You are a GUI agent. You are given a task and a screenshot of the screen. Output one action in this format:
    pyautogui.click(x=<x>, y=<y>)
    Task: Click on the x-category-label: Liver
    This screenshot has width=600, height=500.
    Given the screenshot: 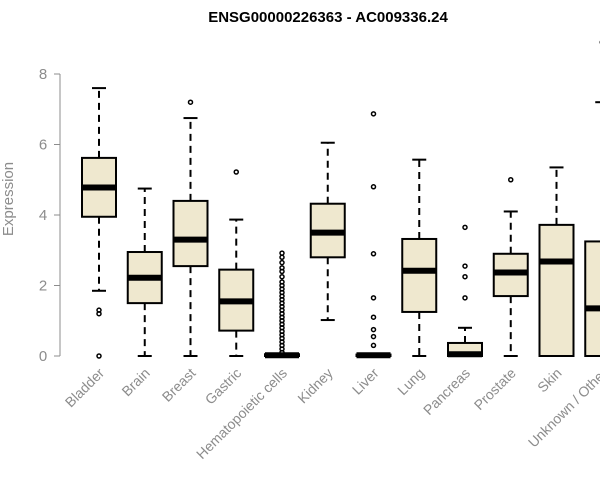 What is the action you would take?
    pyautogui.click(x=365, y=381)
    